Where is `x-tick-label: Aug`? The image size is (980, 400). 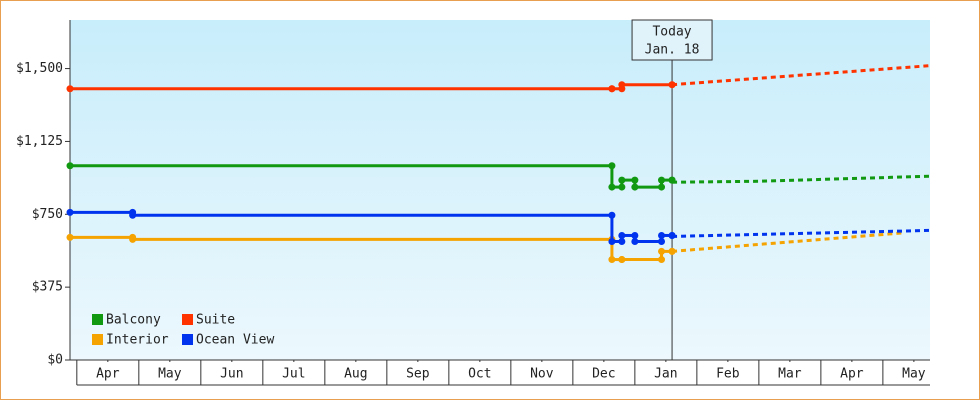
x-tick-label: Aug is located at coordinates (355, 374).